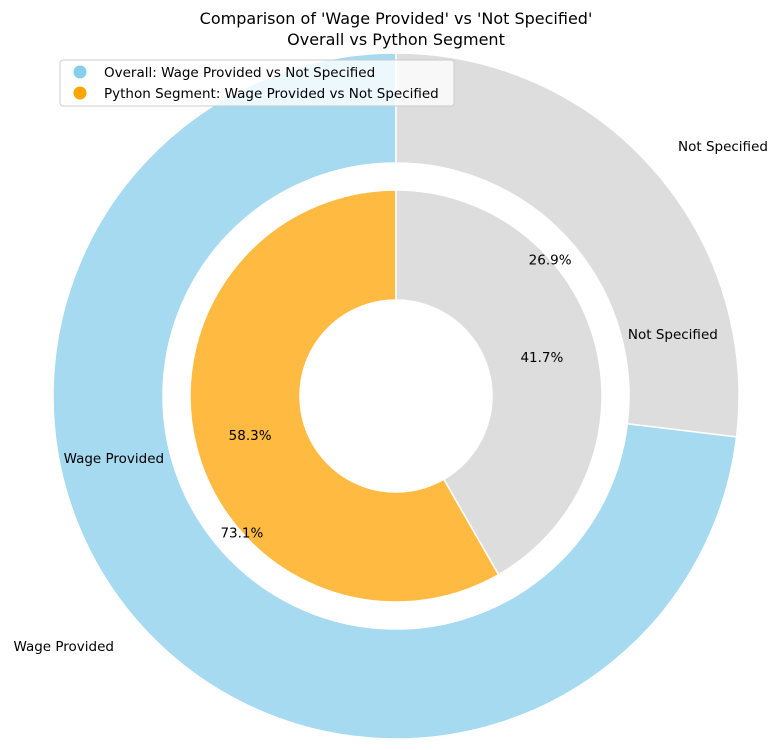  What do you see at coordinates (239, 73) in the screenshot?
I see `legend-label-overall: Overall: Wage Provided vs Not Specified` at bounding box center [239, 73].